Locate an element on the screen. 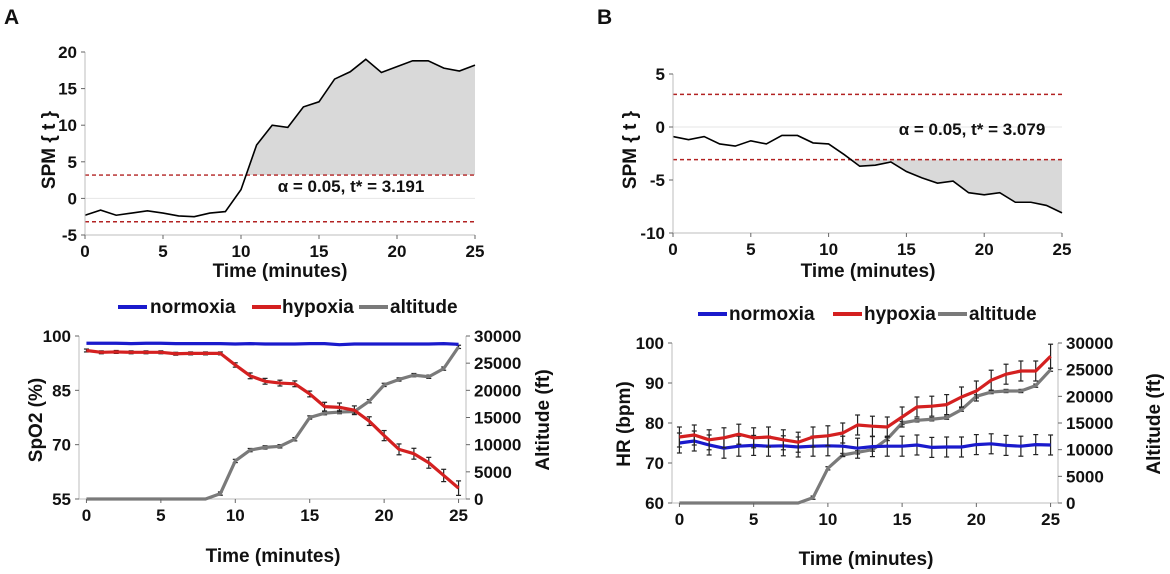 The image size is (1170, 574). spm-b-ytick-label: 0 is located at coordinates (660, 127).